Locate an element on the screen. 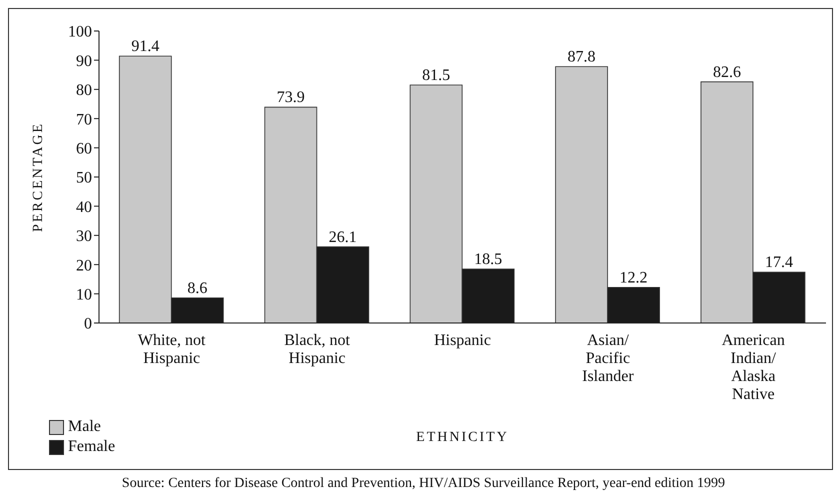 Image resolution: width=839 pixels, height=499 pixels. data-label: 82.6 is located at coordinates (726, 72).